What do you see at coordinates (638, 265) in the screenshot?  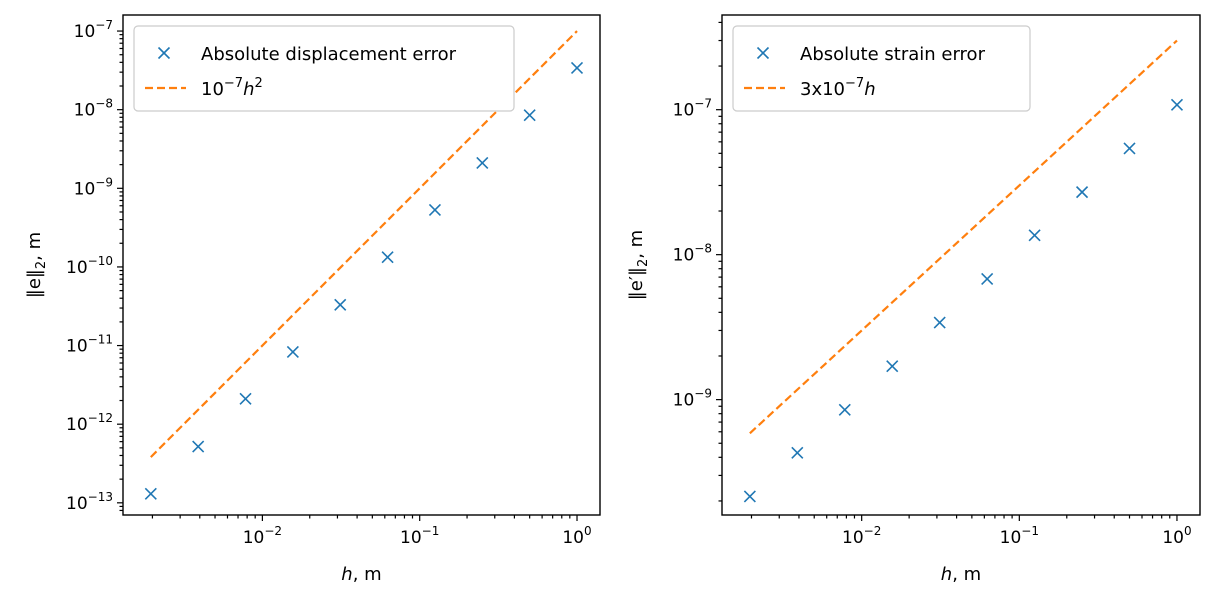 I see `y-axis-label: ‖e′‖2, m` at bounding box center [638, 265].